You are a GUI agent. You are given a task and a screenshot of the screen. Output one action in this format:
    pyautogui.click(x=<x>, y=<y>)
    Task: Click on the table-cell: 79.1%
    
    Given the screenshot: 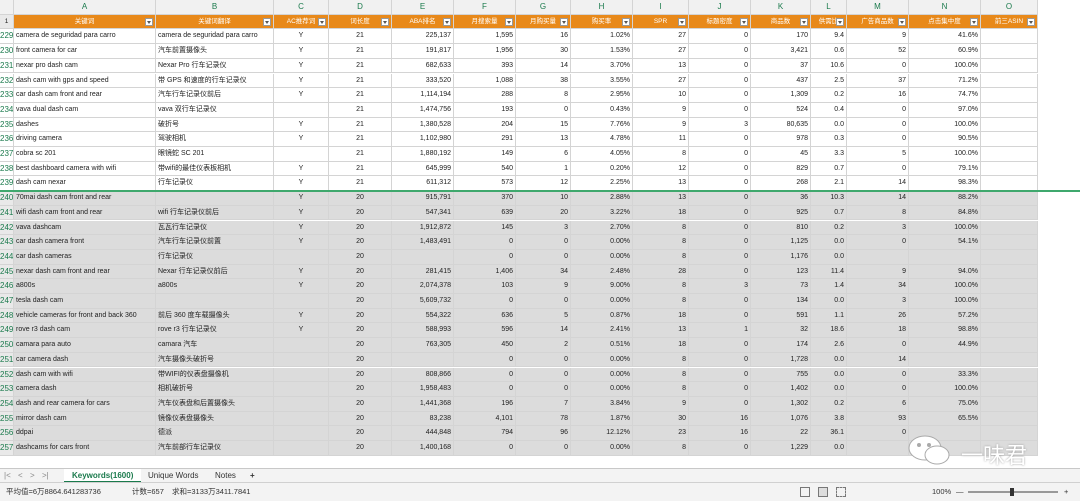 What is the action you would take?
    pyautogui.click(x=945, y=169)
    